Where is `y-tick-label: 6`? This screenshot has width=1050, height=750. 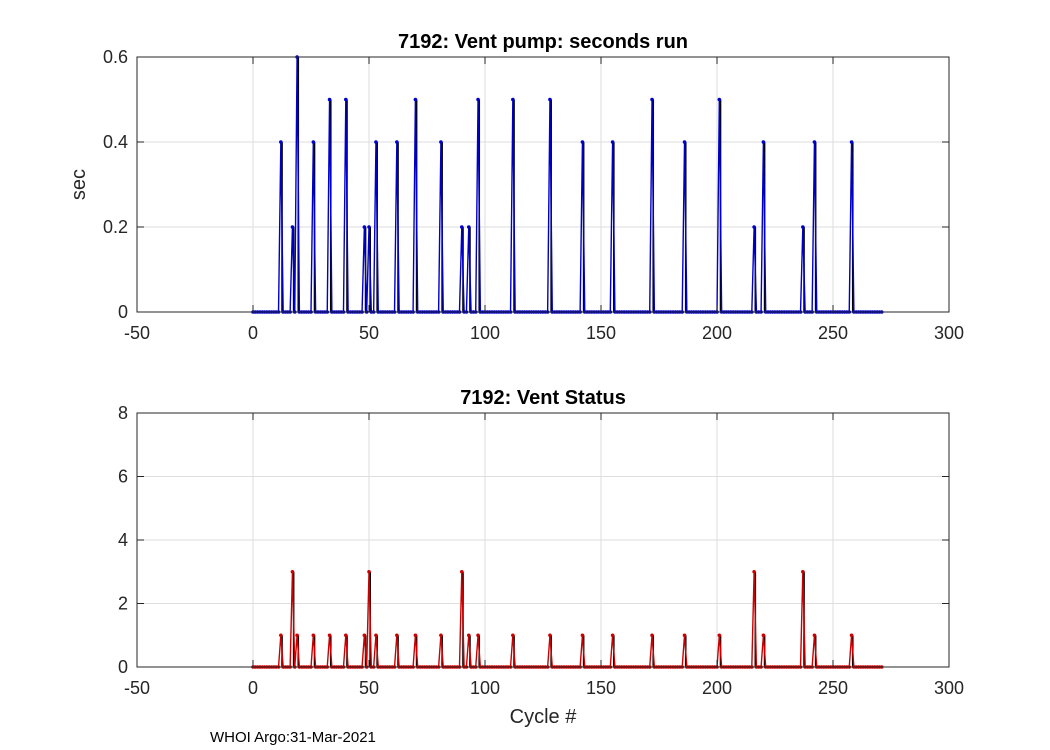 y-tick-label: 6 is located at coordinates (123, 477).